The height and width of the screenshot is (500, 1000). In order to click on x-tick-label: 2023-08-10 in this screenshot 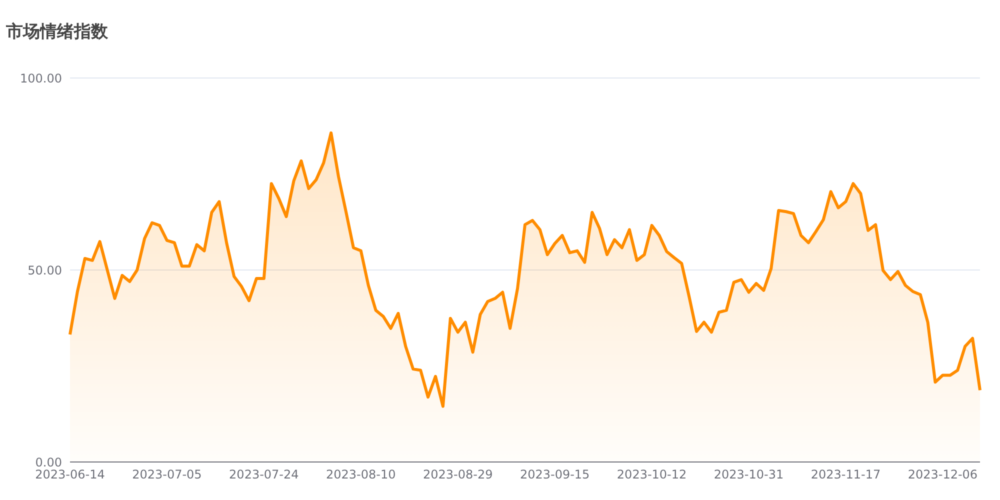, I will do `click(361, 475)`.